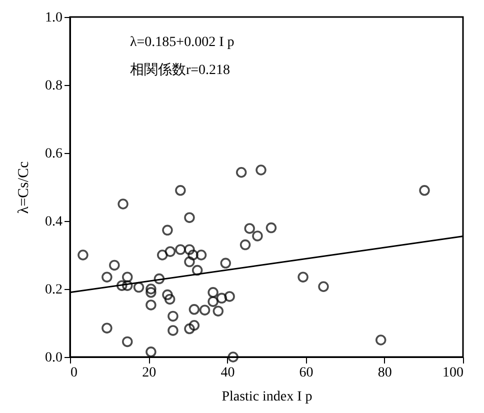 The height and width of the screenshot is (413, 484). I want to click on y-tick-label: 0.4, so click(53, 222).